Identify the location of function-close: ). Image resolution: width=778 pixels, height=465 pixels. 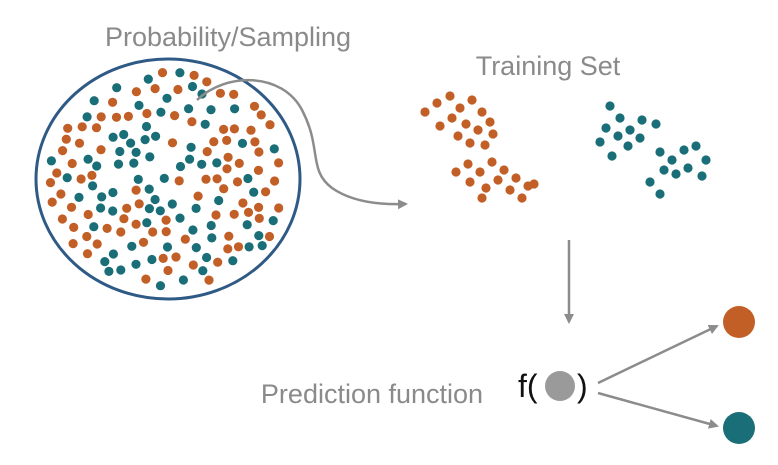
(582, 386).